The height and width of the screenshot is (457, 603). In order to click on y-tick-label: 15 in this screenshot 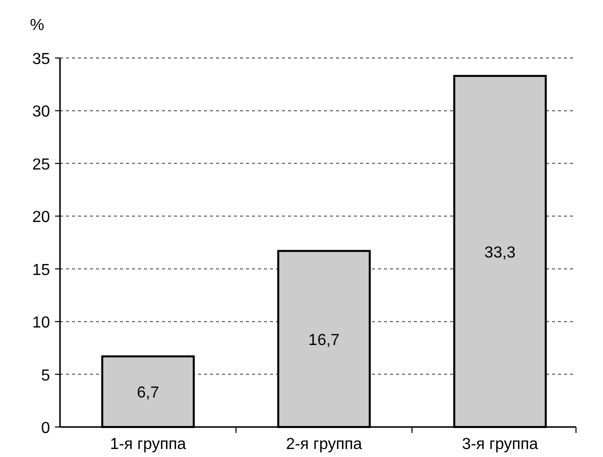, I will do `click(41, 270)`.